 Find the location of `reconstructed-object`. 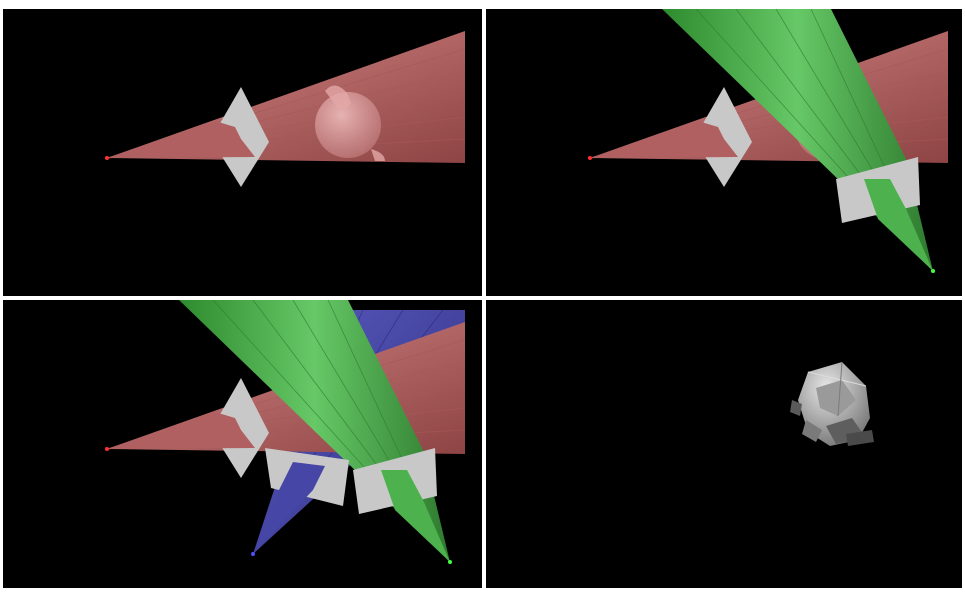

reconstructed-object is located at coordinates (832, 403).